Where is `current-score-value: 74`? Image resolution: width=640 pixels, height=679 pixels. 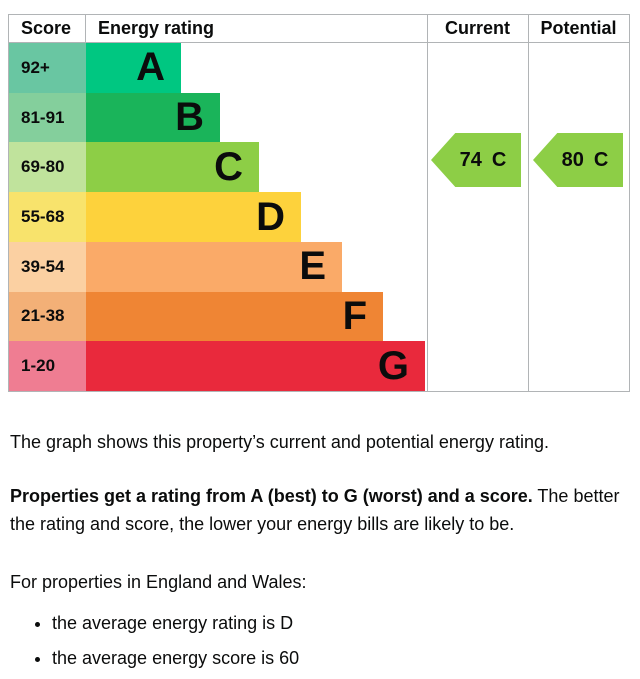
current-score-value: 74 is located at coordinates (470, 159).